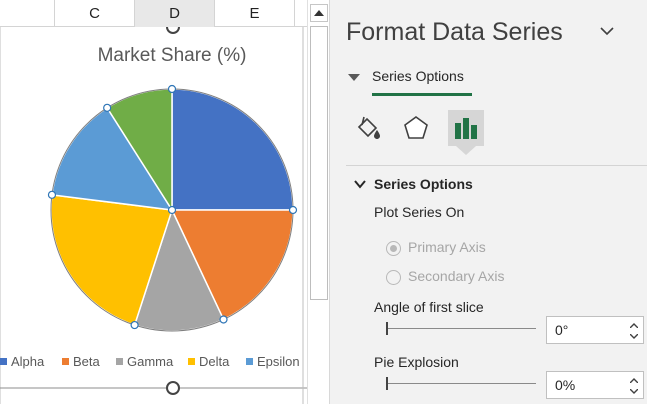  I want to click on chart-legend: Alpha Beta Gamma Delta Epsilon, so click(150, 361).